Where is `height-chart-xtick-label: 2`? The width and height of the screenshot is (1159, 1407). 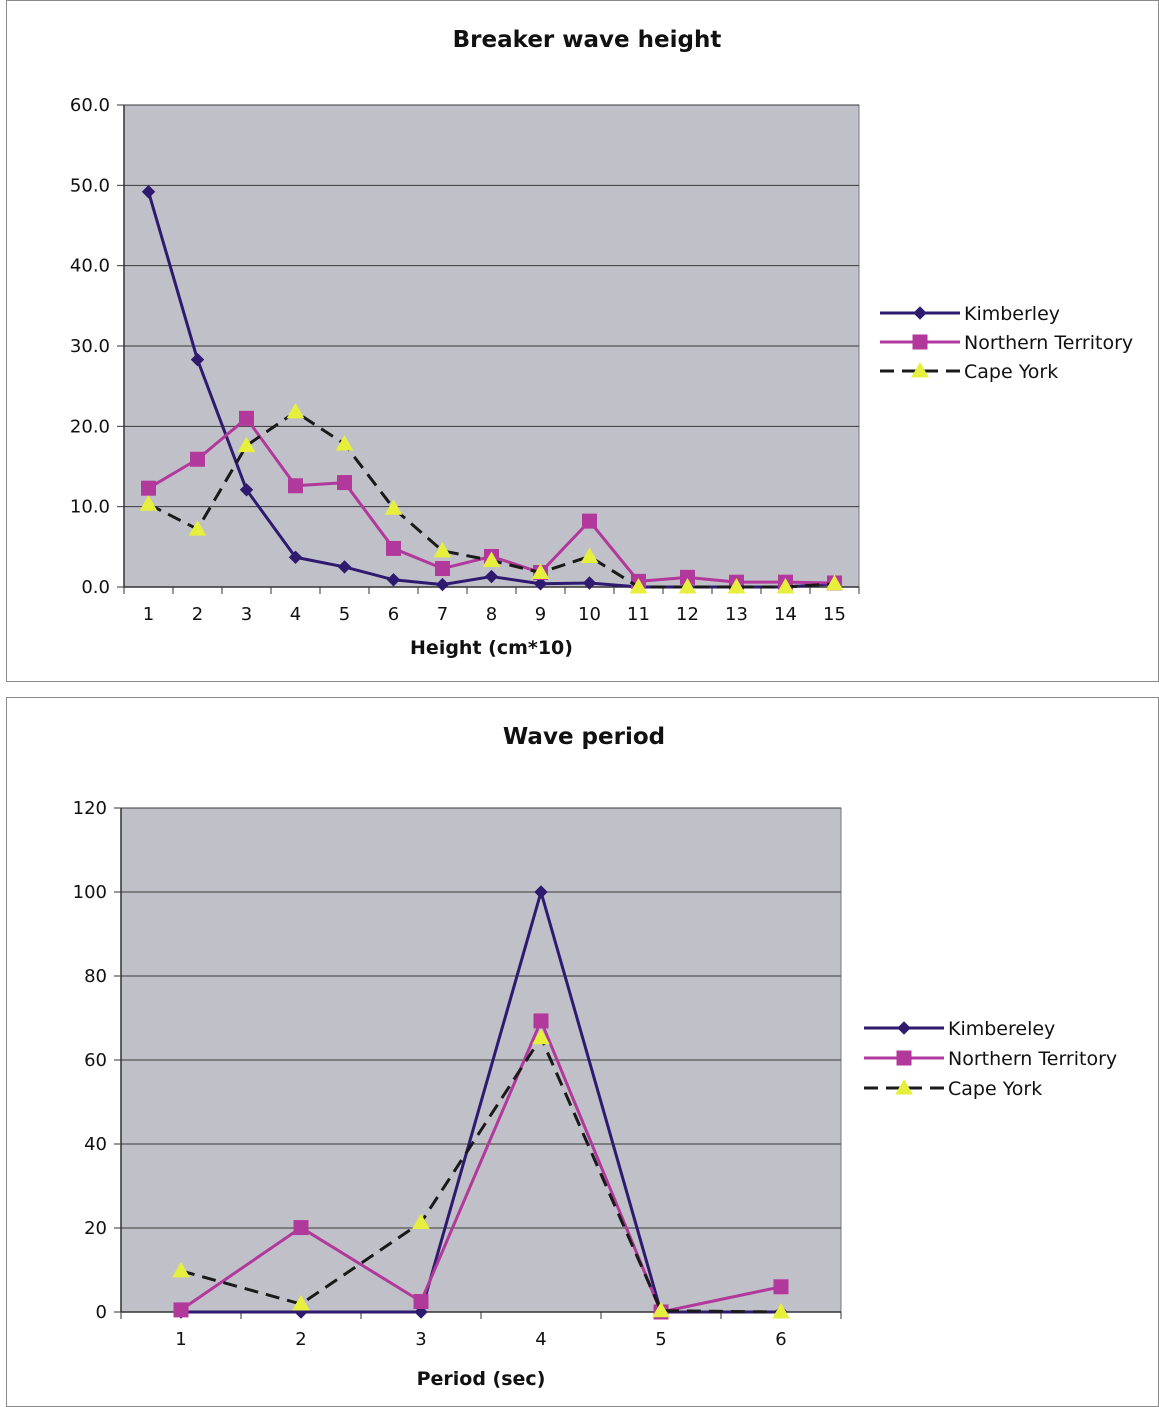
height-chart-xtick-label: 2 is located at coordinates (197, 614).